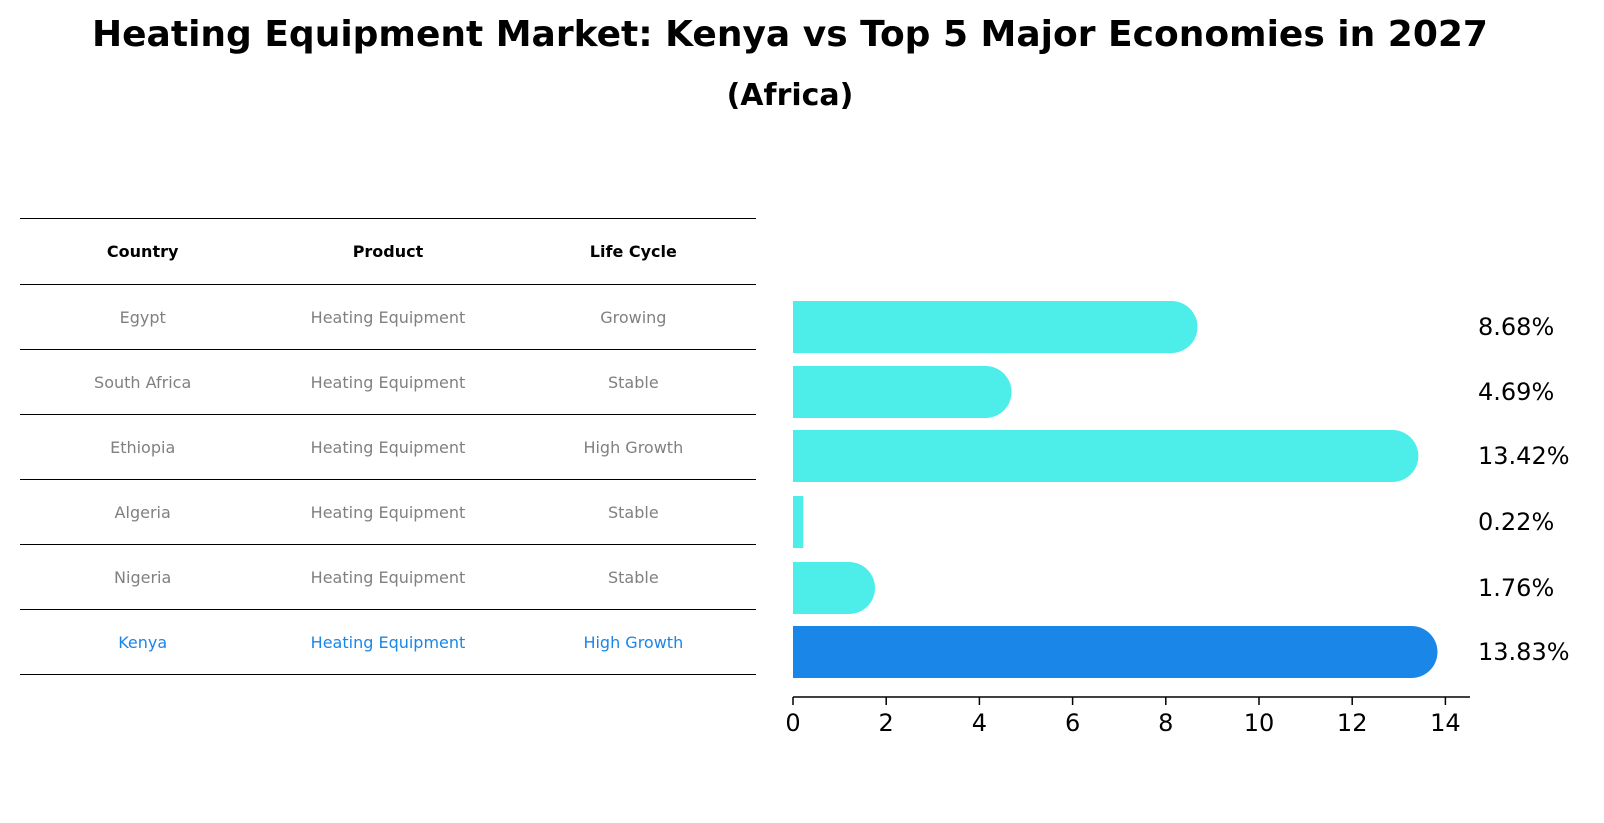  What do you see at coordinates (143, 317) in the screenshot?
I see `cell-country: Egypt` at bounding box center [143, 317].